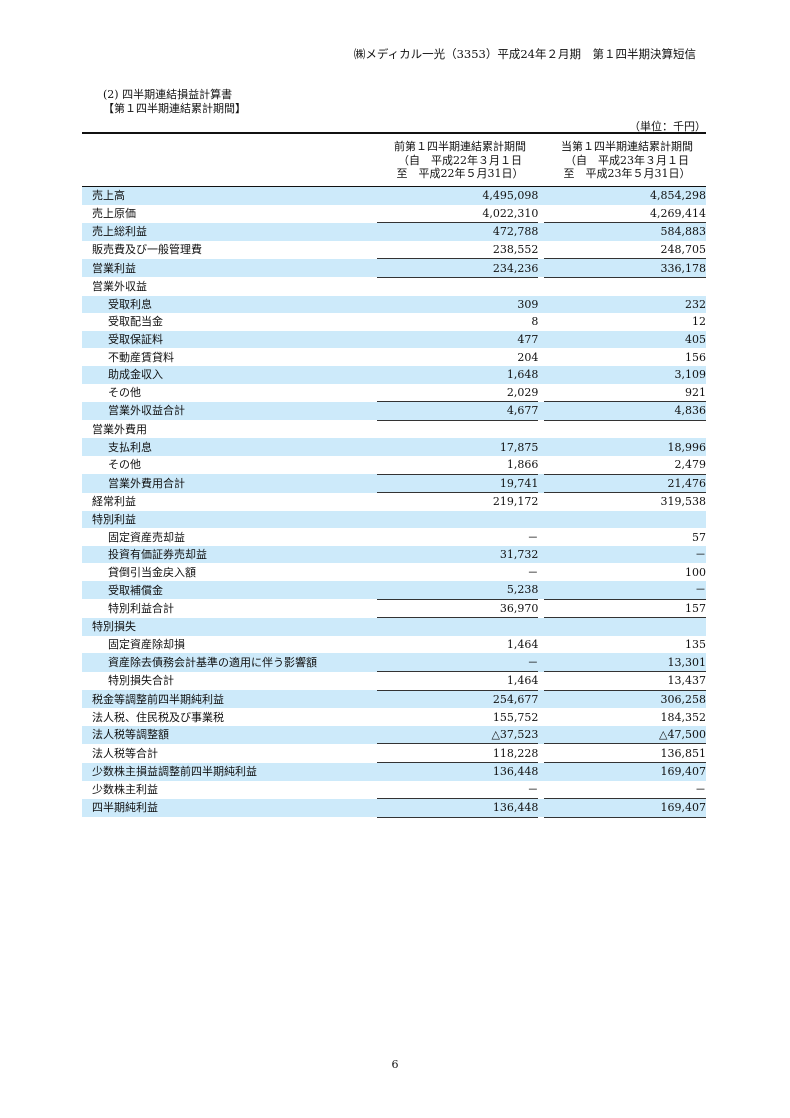 Image resolution: width=790 pixels, height=1118 pixels. Describe the element at coordinates (394, 681) in the screenshot. I see `table-row: 特別損失合計 1,464 13,437` at that location.